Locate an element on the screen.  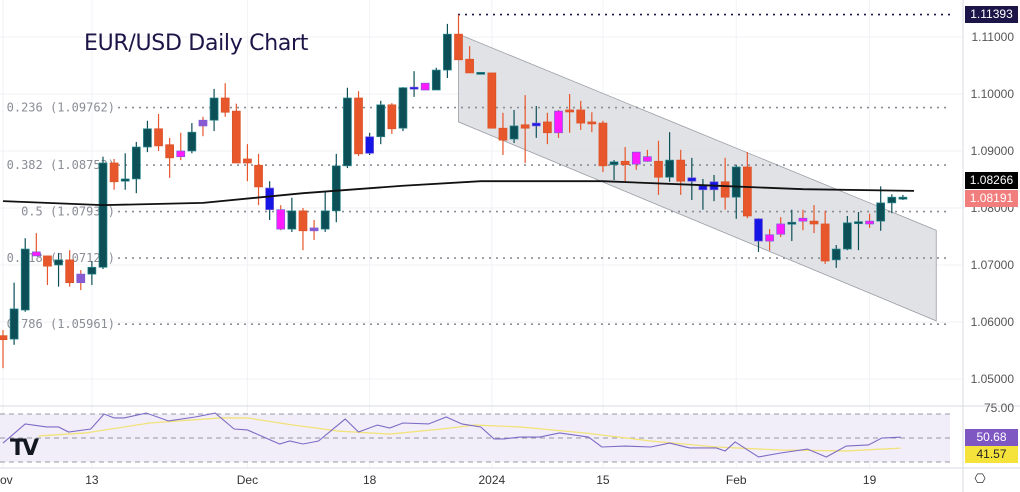
fib-level-label: 0.786 (1.05961) is located at coordinates (61, 324).